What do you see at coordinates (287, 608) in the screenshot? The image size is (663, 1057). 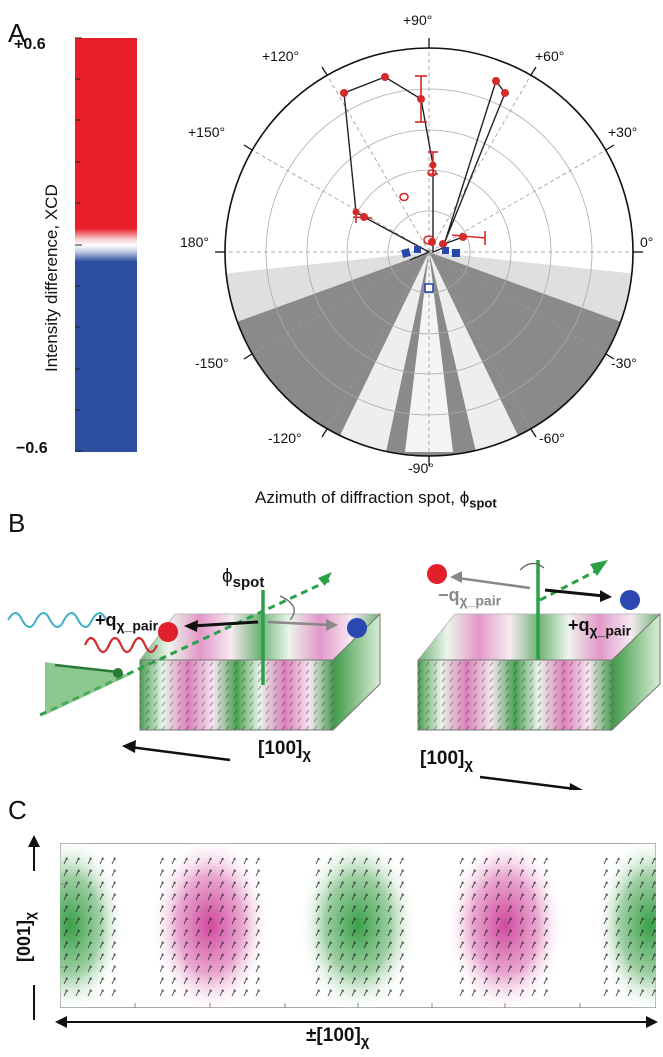 I see `phi-arc-left` at bounding box center [287, 608].